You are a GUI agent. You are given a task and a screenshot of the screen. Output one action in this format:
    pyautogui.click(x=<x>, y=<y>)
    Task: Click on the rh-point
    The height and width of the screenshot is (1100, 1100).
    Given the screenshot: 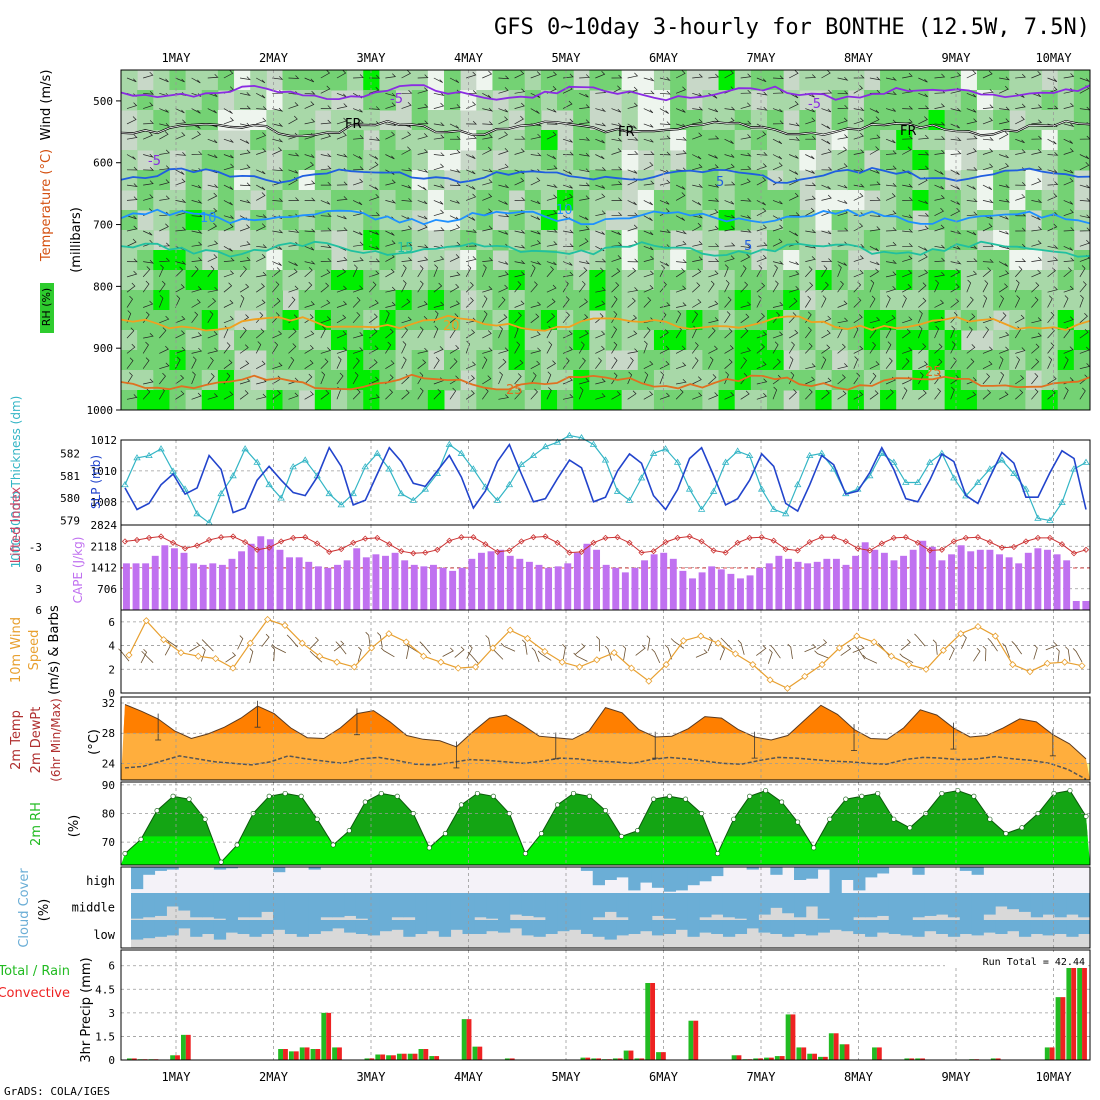 What is the action you would take?
    pyautogui.click(x=686, y=799)
    